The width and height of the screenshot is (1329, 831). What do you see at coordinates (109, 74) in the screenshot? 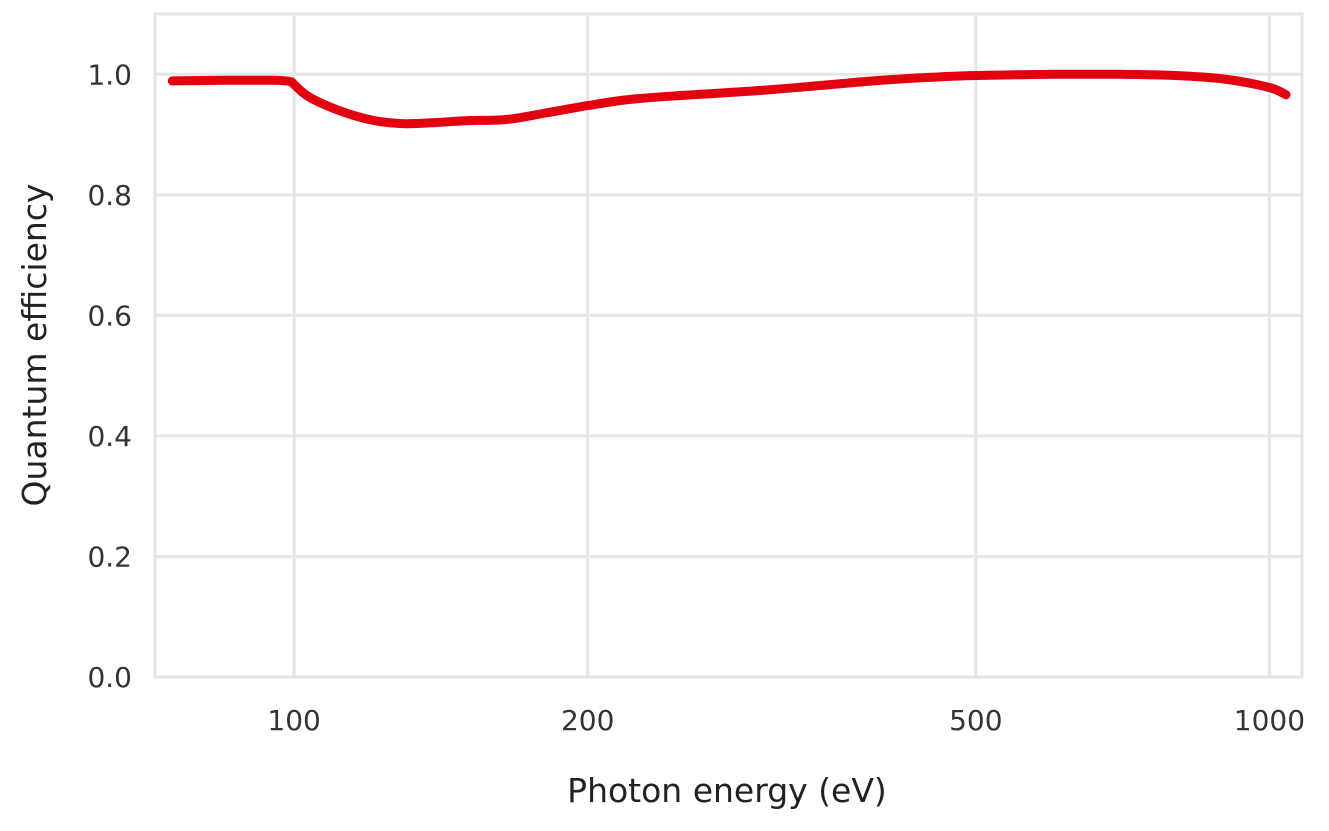
I see `y-tick-label: 1.0` at bounding box center [109, 74].